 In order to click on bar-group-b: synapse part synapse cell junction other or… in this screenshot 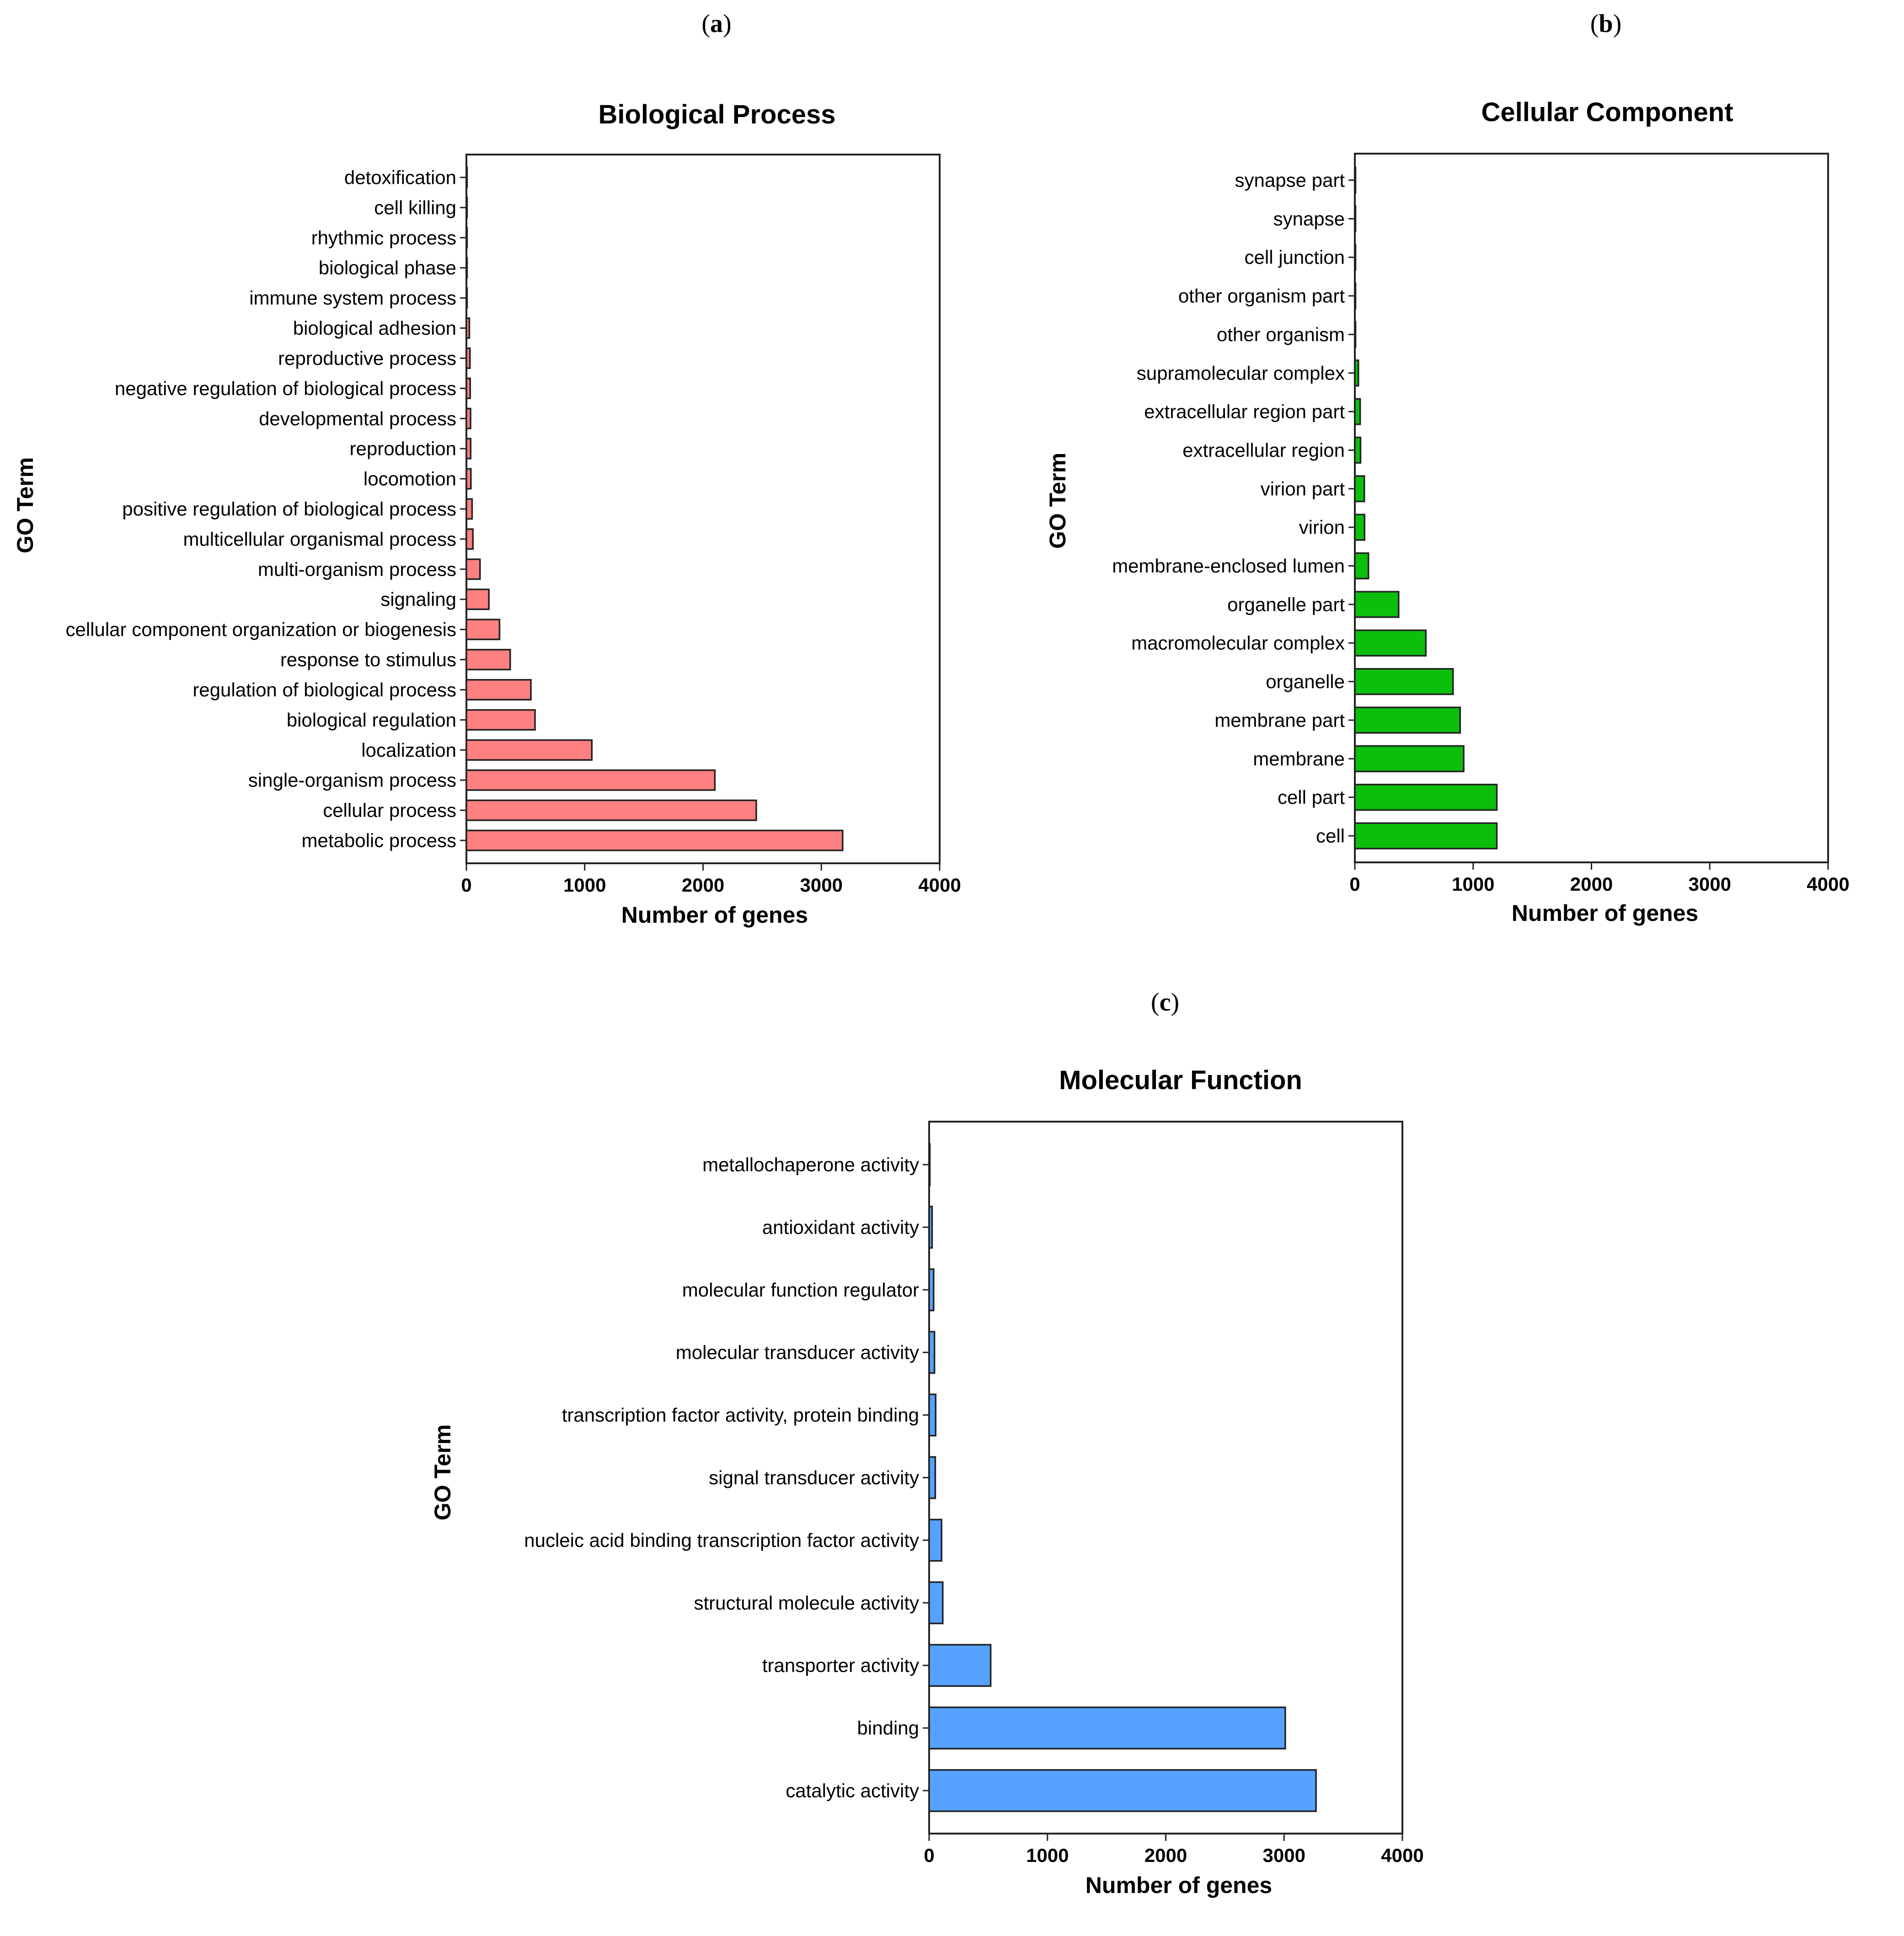, I will do `click(1481, 530)`.